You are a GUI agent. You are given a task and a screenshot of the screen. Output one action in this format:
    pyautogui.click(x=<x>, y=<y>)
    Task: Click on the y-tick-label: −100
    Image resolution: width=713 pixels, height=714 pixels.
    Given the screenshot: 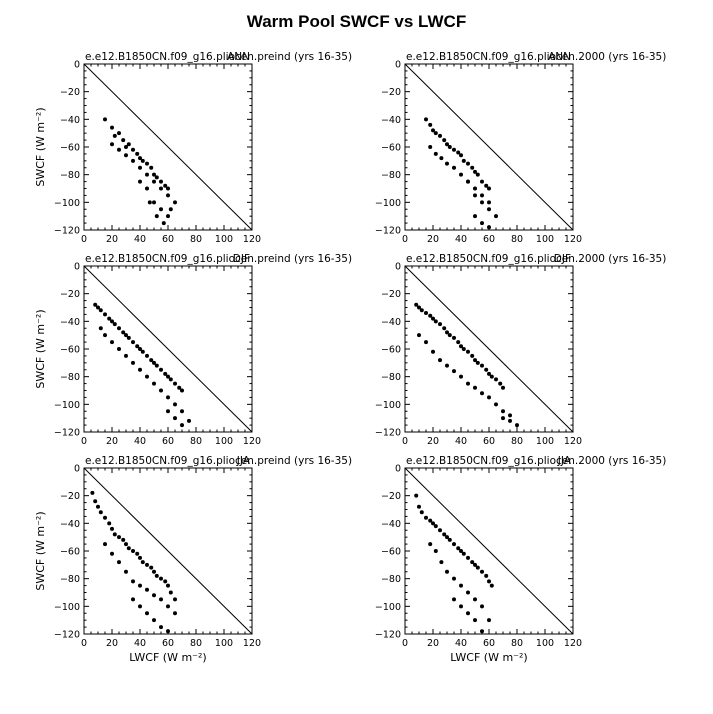 What is the action you would take?
    pyautogui.click(x=67, y=203)
    